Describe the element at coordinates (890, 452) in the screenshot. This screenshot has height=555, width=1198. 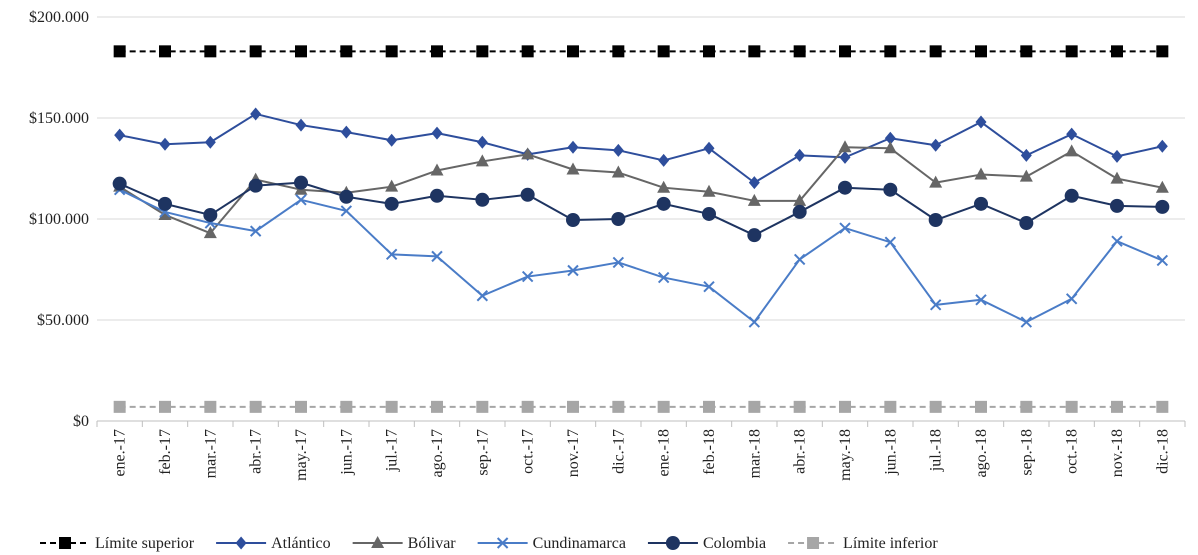
I see `x-tick-label: jun.-18` at that location.